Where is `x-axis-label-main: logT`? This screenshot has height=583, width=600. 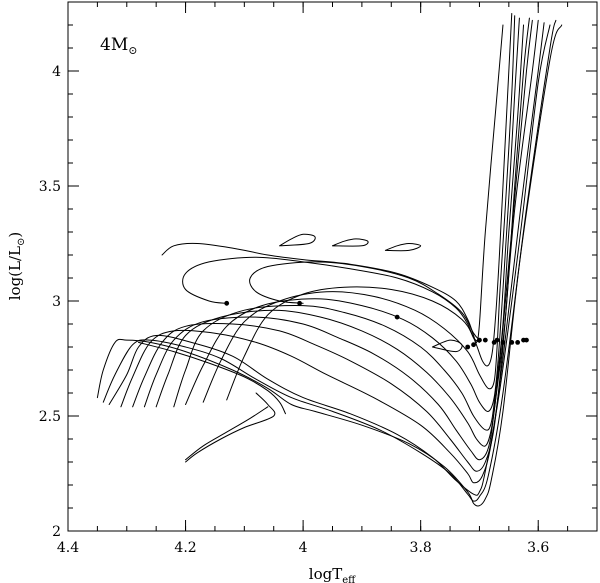
x-axis-label-main: logT is located at coordinates (325, 574).